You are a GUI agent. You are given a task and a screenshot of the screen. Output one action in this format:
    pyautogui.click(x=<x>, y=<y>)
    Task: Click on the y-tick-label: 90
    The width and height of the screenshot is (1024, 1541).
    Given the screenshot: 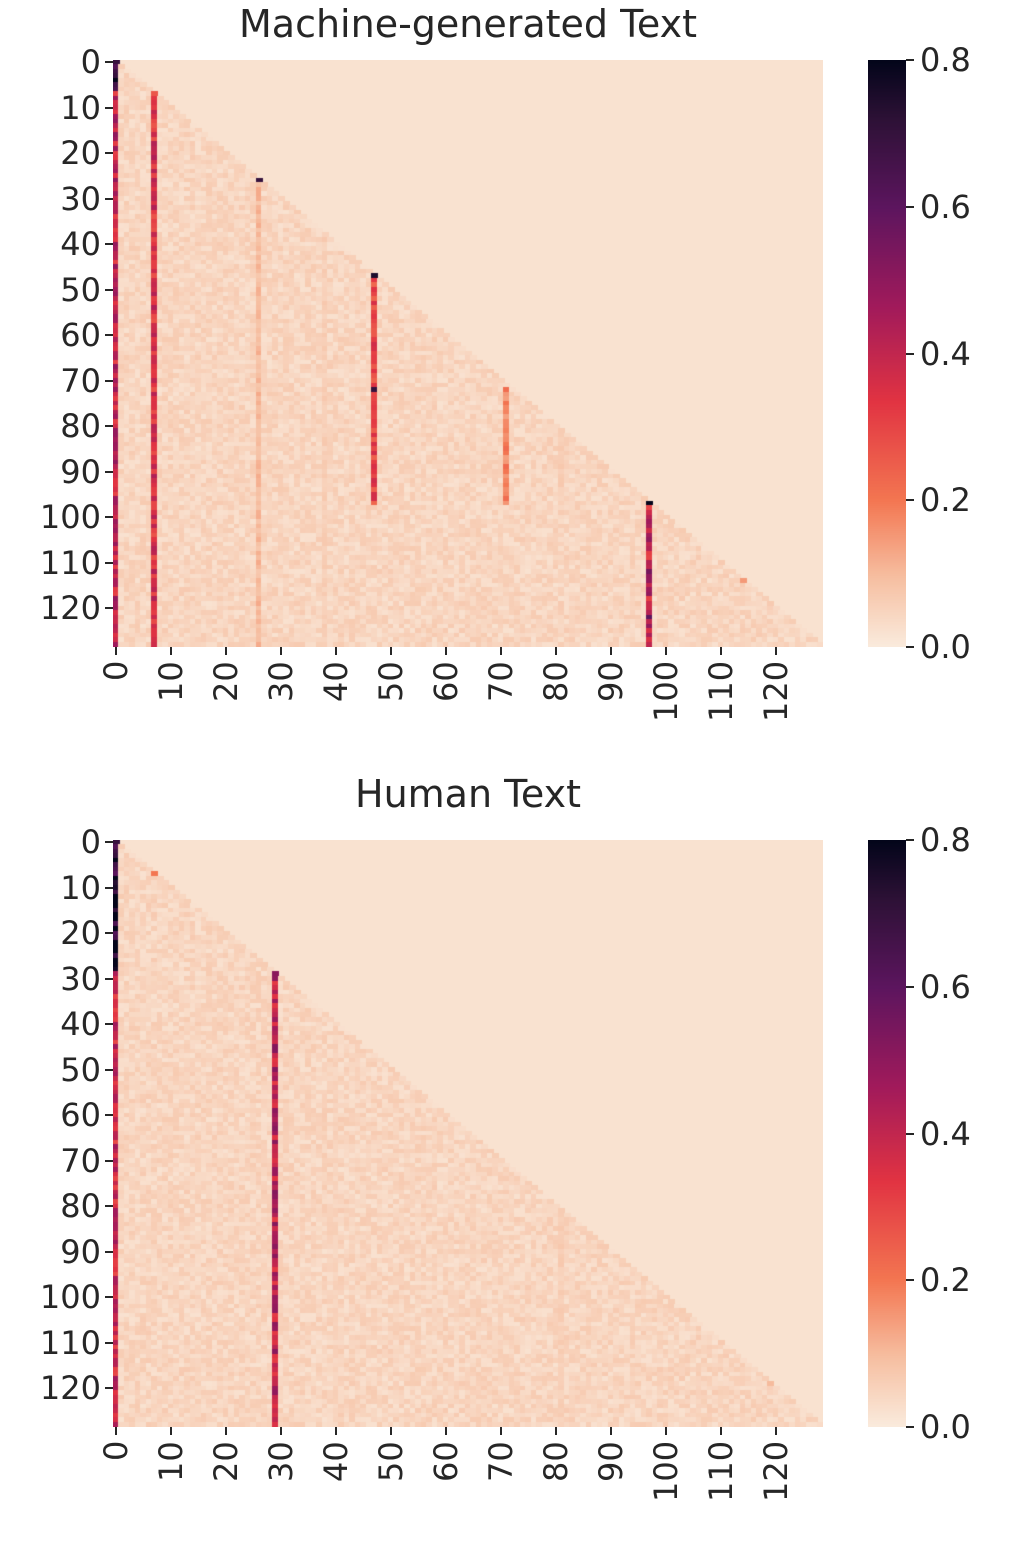 What is the action you would take?
    pyautogui.click(x=80, y=471)
    